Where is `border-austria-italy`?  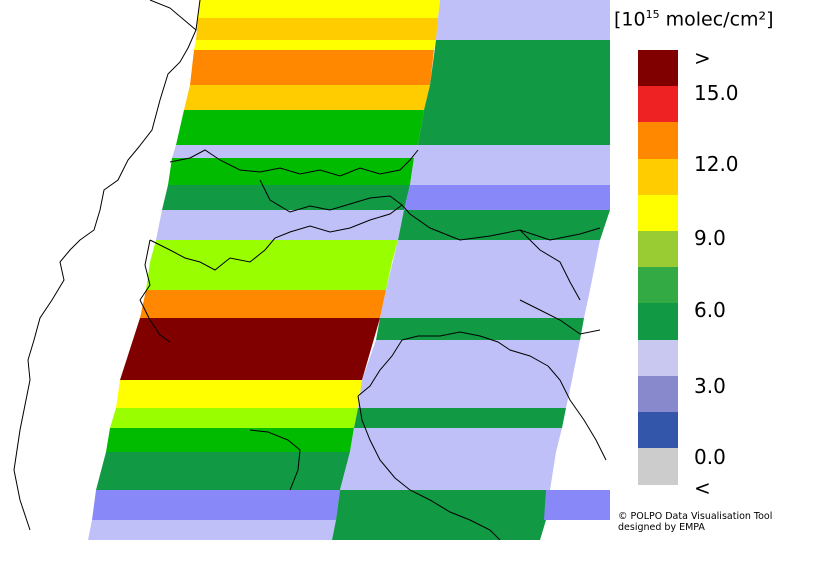 border-austria-italy is located at coordinates (331, 196).